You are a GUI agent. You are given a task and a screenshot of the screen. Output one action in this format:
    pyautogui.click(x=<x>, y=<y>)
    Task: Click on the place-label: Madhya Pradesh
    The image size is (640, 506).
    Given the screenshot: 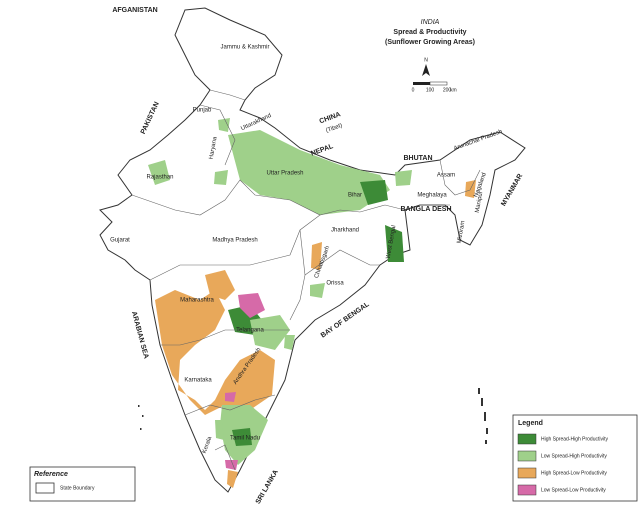 What is the action you would take?
    pyautogui.click(x=234, y=241)
    